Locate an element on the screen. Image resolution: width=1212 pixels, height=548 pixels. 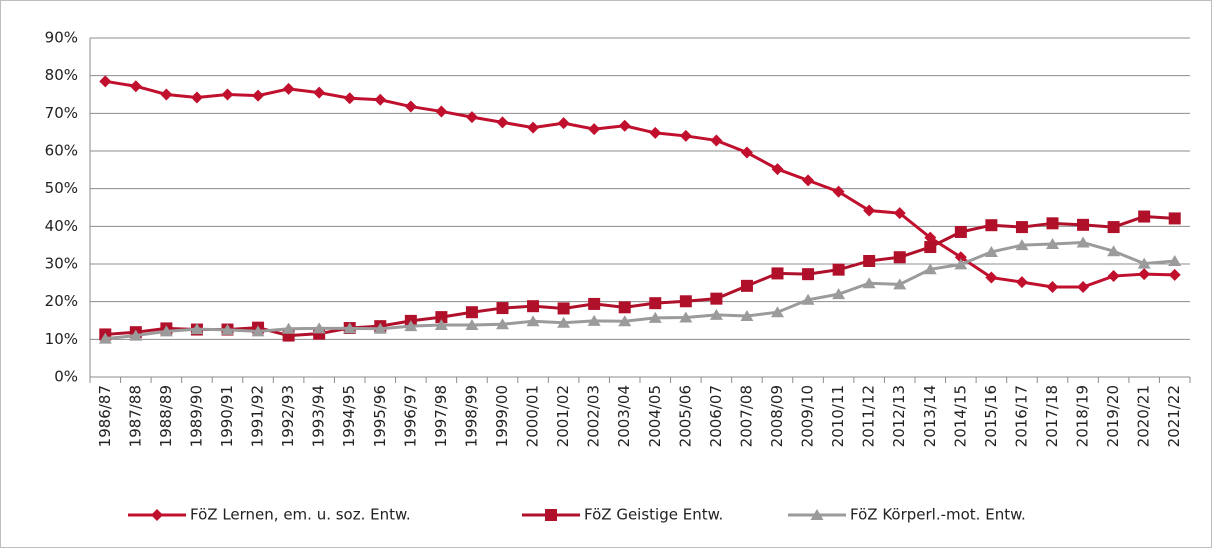
x-tick-label: 2000/01 is located at coordinates (533, 416).